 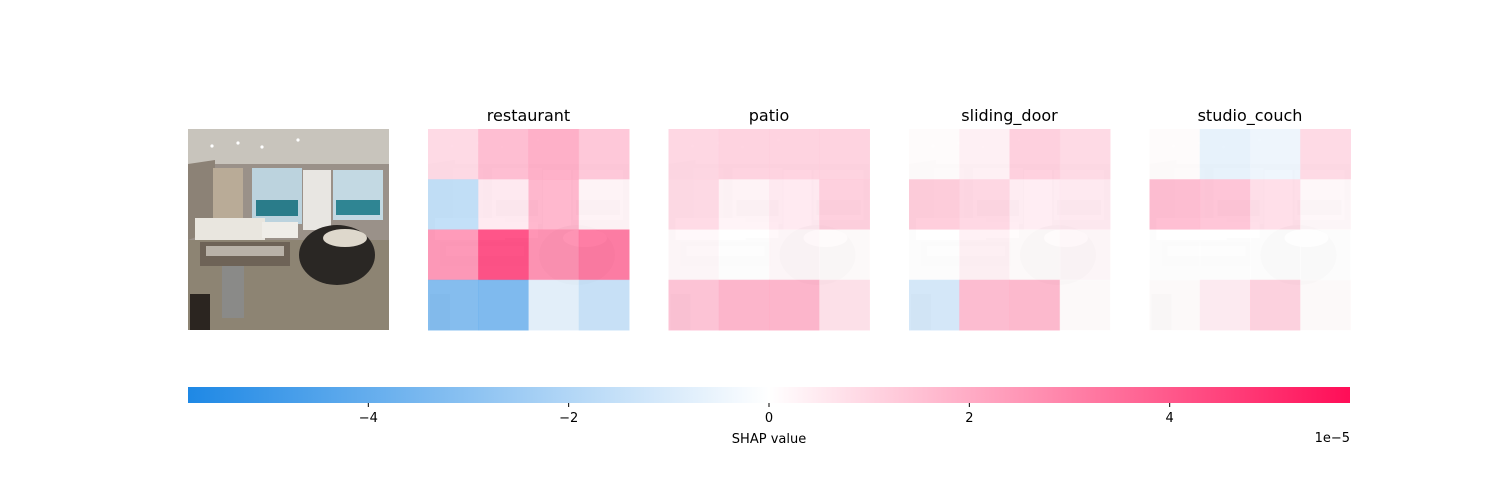 What do you see at coordinates (769, 439) in the screenshot?
I see `colorbar-label: SHAP value` at bounding box center [769, 439].